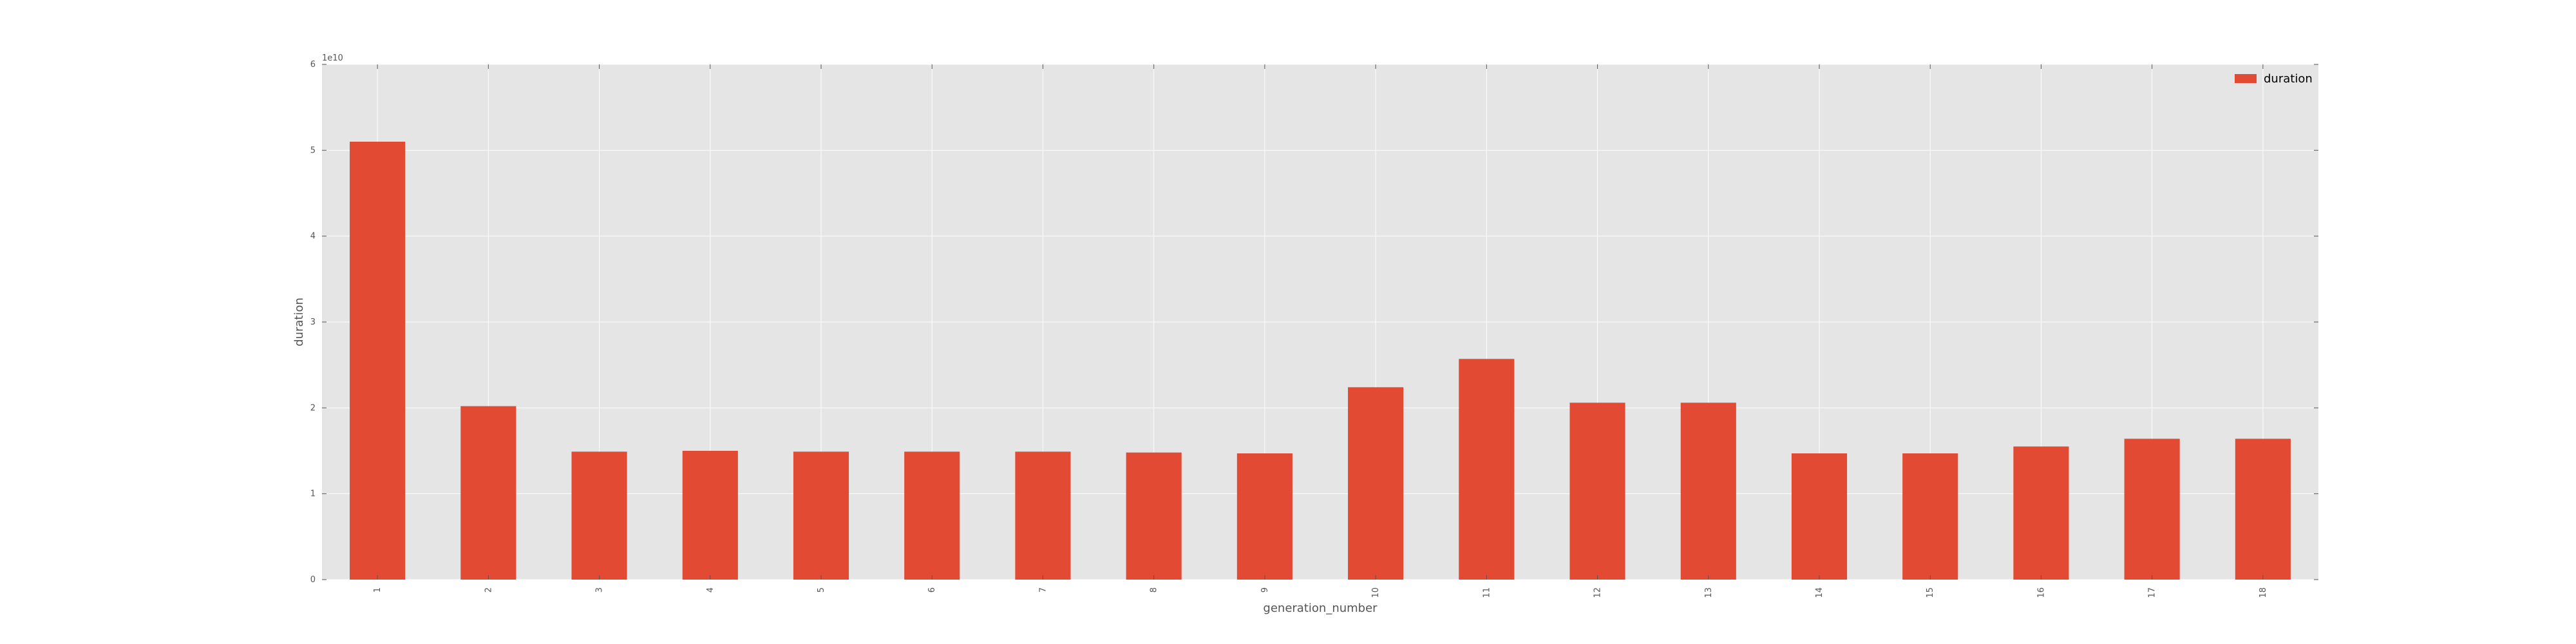  What do you see at coordinates (313, 580) in the screenshot?
I see `y-tick-label: 0` at bounding box center [313, 580].